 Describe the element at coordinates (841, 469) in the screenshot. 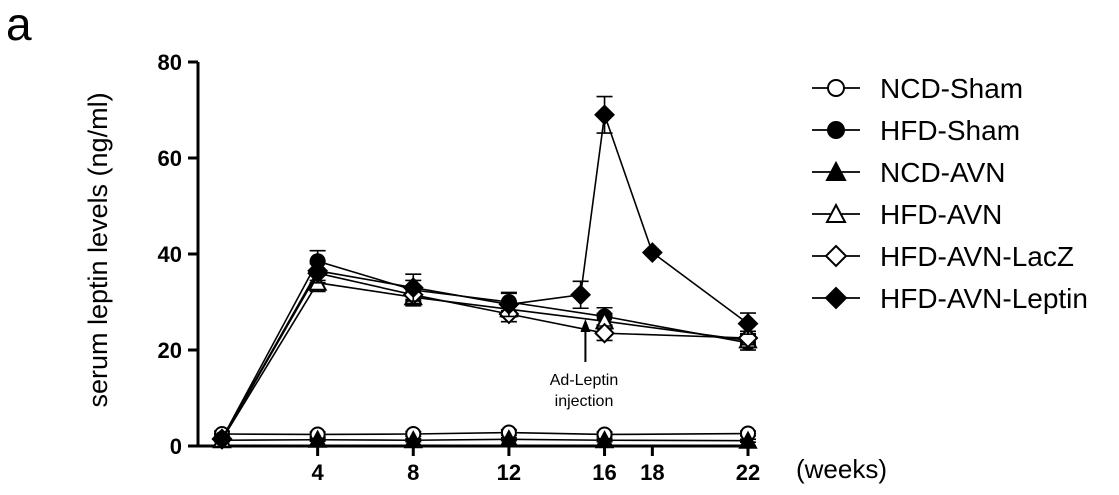

I see `x-axis-unit-label: (weeks)` at that location.